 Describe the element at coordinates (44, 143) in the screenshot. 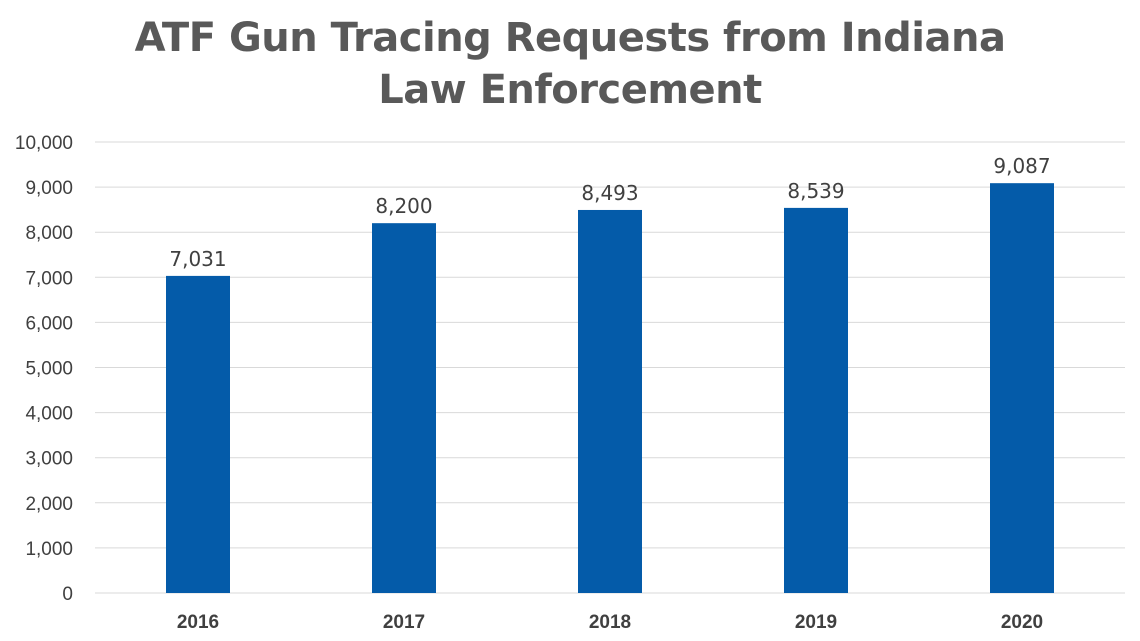

I see `y-tick-label: 10,000` at that location.